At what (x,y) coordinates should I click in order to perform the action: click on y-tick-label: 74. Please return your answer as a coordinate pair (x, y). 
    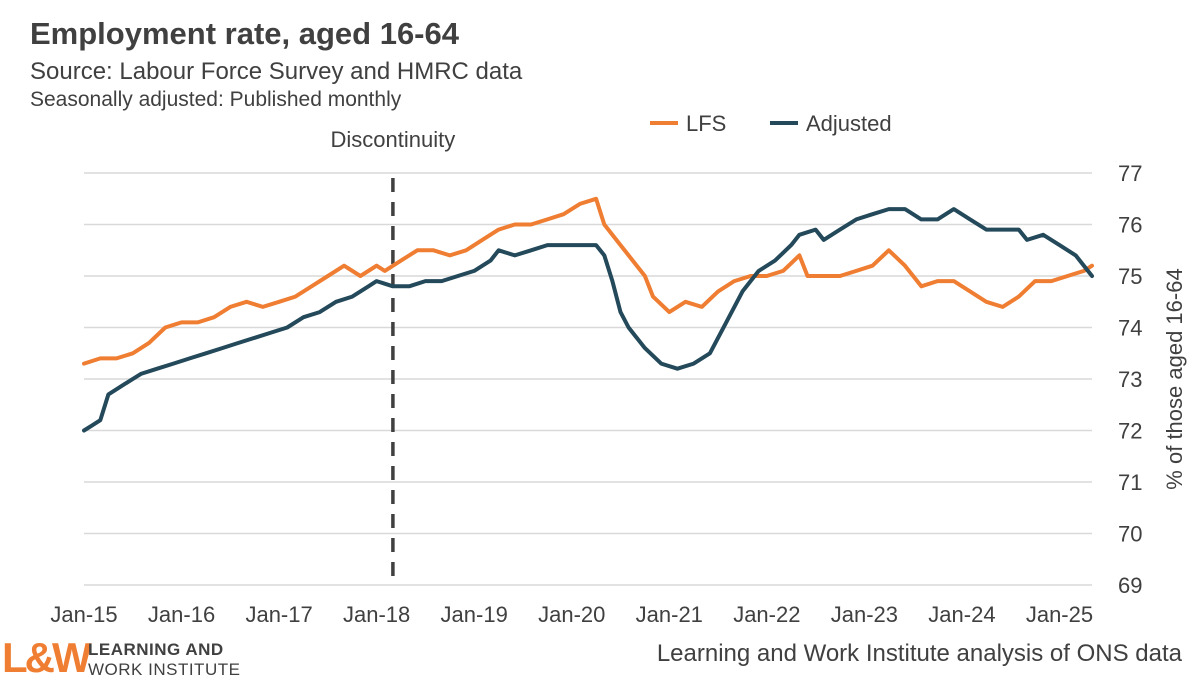
    Looking at the image, I should click on (1130, 328).